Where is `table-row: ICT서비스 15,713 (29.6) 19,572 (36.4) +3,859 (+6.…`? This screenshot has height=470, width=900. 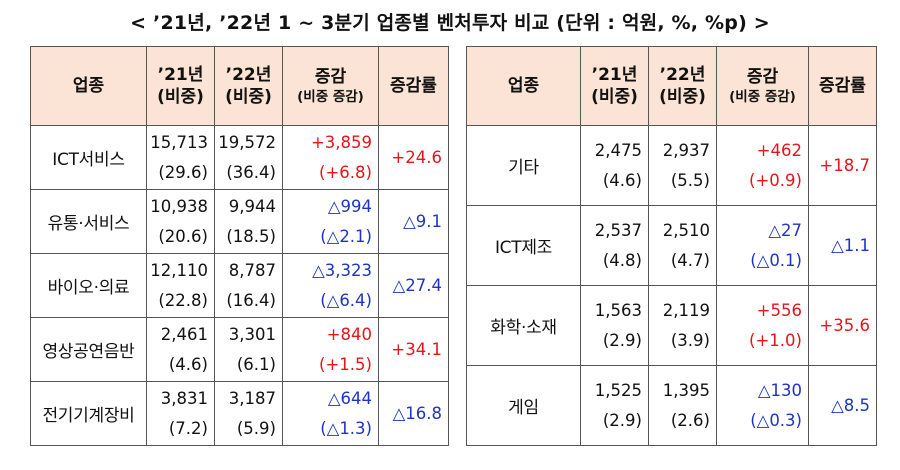
table-row: ICT서비스 15,713 (29.6) 19,572 (36.4) +3,859 (+6.… is located at coordinates (239, 157).